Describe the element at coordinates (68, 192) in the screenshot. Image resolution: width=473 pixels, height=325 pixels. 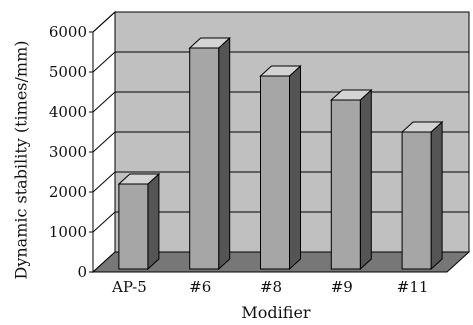
I see `y-tick-label: 2000` at that location.